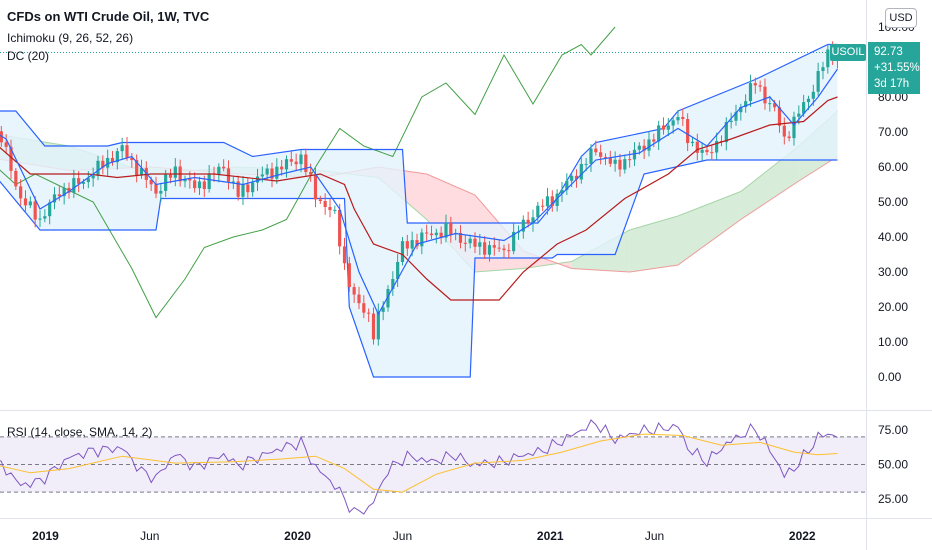 This screenshot has width=932, height=550. I want to click on price-tick-label: 70.00, so click(893, 132).